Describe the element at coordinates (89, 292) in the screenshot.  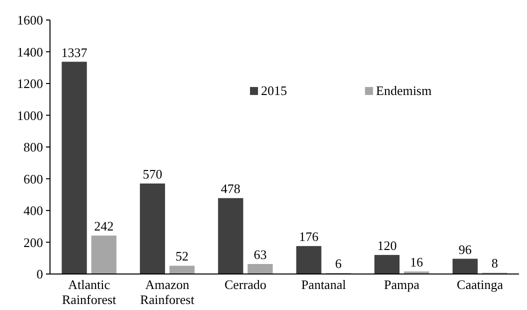
I see `x-tick-label: Atlantic Rainforest` at that location.